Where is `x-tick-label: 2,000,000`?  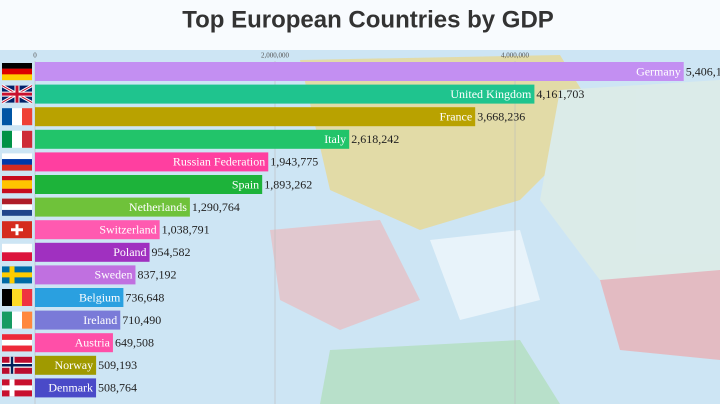 x-tick-label: 2,000,000 is located at coordinates (275, 56).